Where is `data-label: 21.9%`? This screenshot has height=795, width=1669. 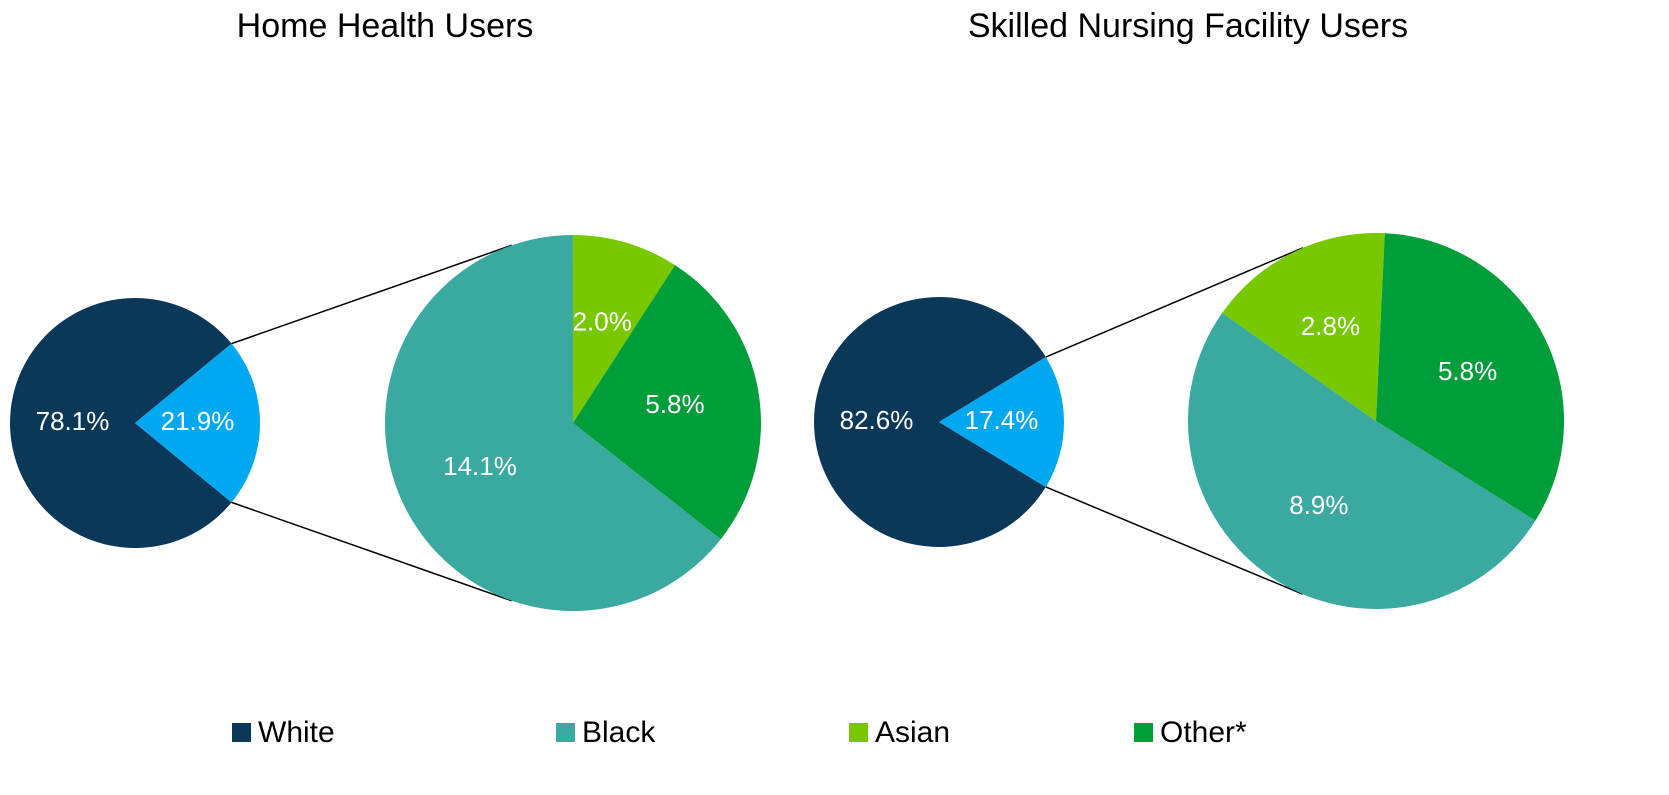
data-label: 21.9% is located at coordinates (198, 421).